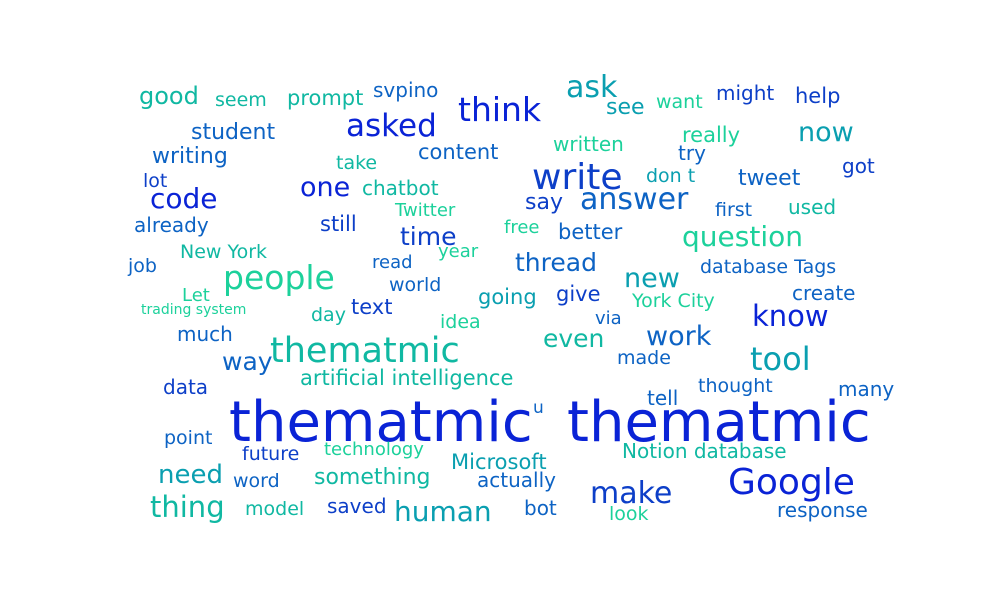 This screenshot has height=600, width=1000. Describe the element at coordinates (540, 508) in the screenshot. I see `word-bot: bot` at that location.